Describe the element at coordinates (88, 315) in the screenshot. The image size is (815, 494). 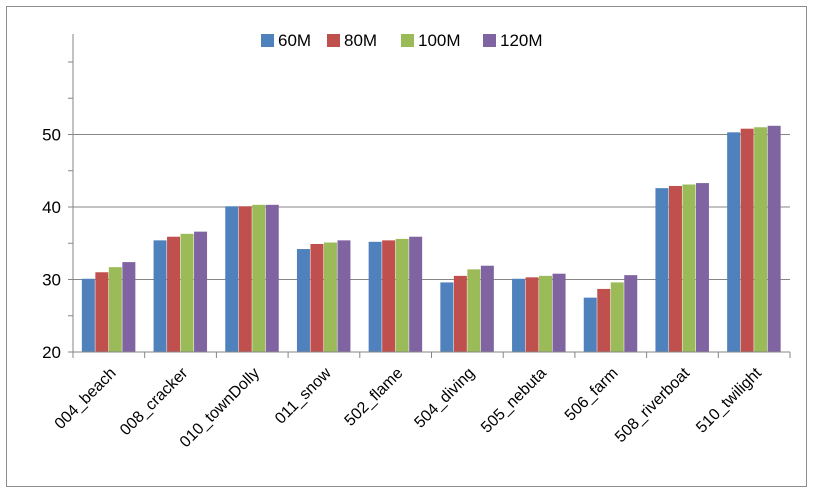
I see `bar-60M-004_beach` at that location.